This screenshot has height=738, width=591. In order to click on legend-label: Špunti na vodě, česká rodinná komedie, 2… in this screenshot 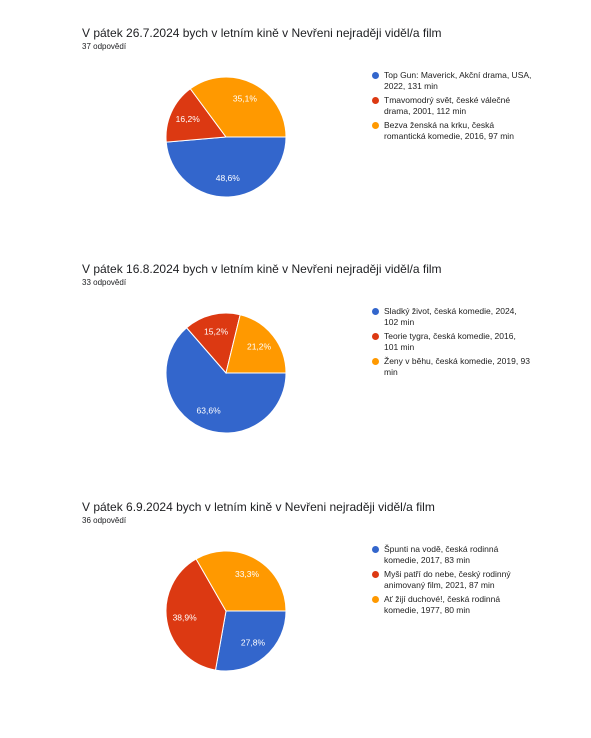, I will do `click(441, 554)`.